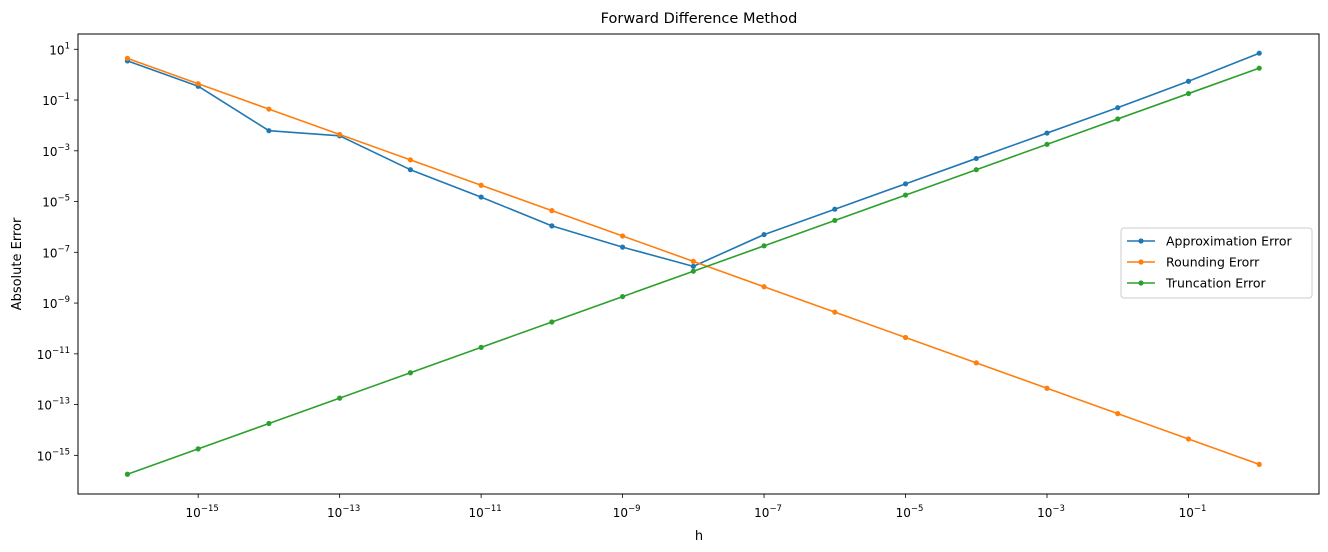 Image resolution: width=1328 pixels, height=552 pixels. Describe the element at coordinates (202, 512) in the screenshot. I see `x-tick-label: 10⁻¹⁵` at that location.